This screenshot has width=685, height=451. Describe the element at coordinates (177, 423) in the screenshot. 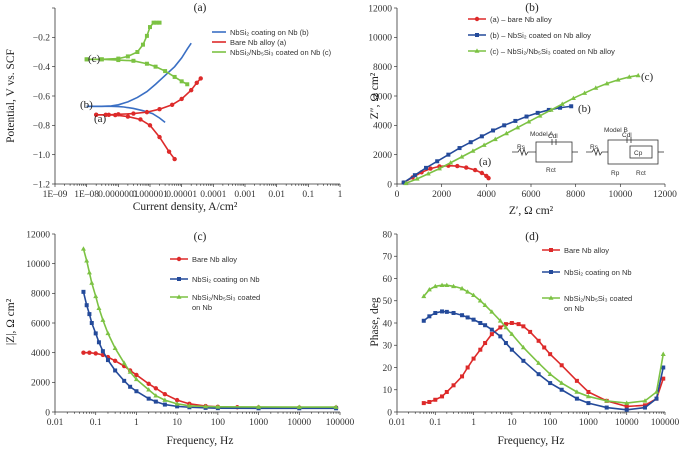

I see `x-tick-label: 10` at that location.